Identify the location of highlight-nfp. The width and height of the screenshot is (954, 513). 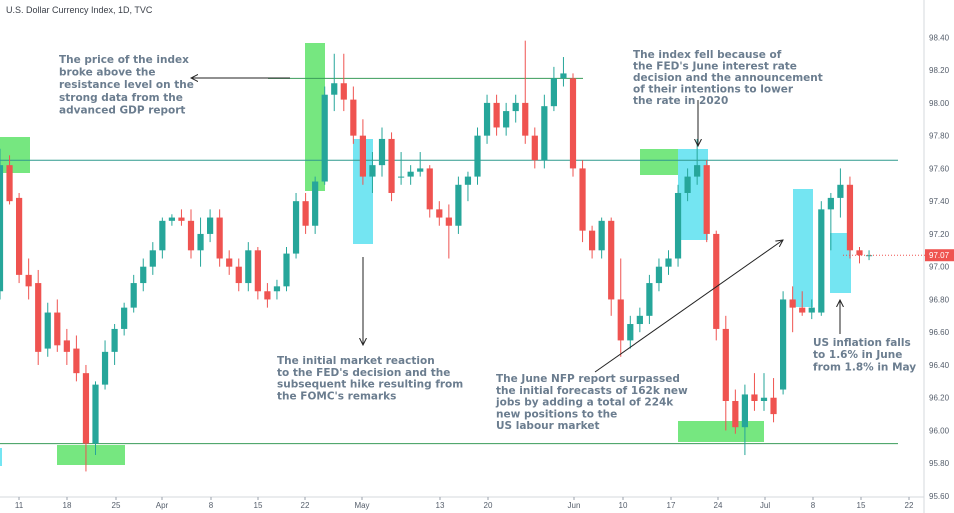
(803, 248).